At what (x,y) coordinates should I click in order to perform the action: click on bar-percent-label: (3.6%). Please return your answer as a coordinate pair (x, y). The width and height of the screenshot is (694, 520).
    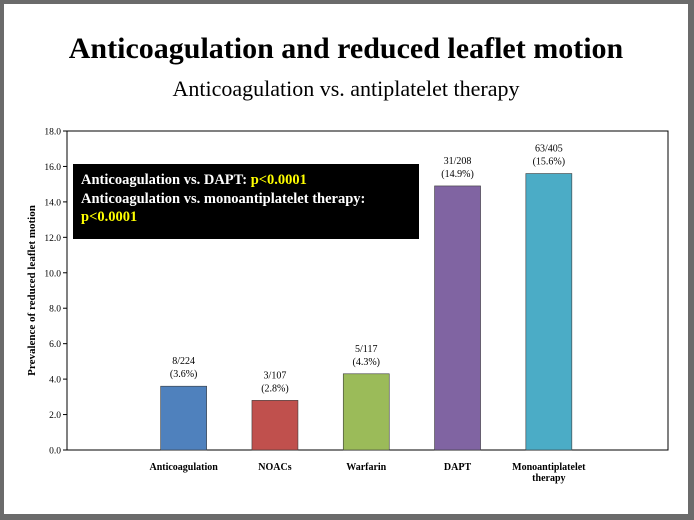
    Looking at the image, I should click on (184, 374).